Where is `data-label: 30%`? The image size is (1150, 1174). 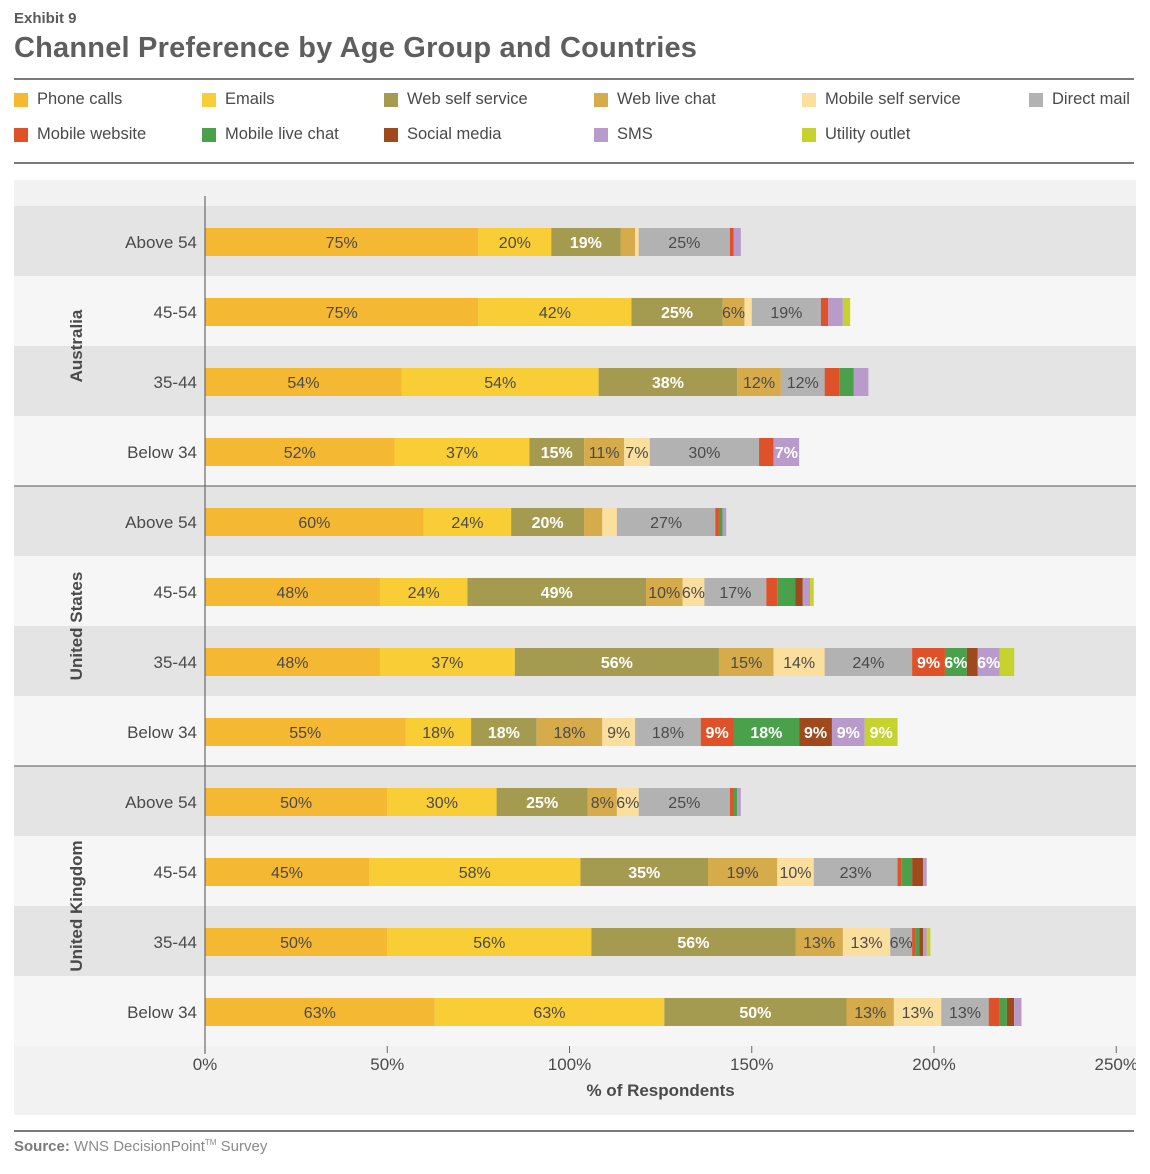
data-label: 30% is located at coordinates (704, 453).